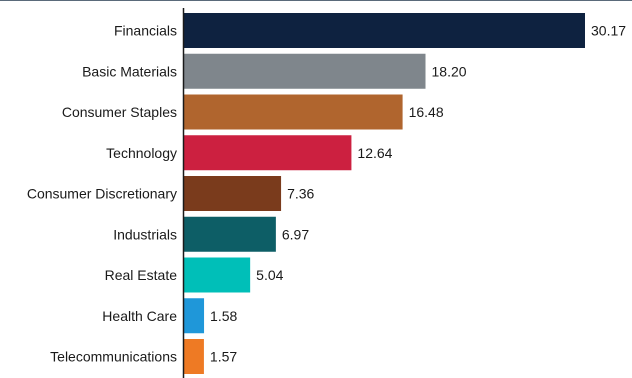  I want to click on value-label-financials: 30.17, so click(608, 31).